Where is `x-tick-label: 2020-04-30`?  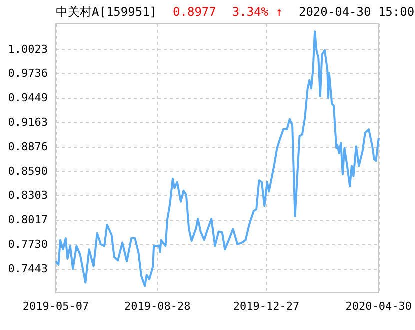
x-tick-label: 2020-04-30 is located at coordinates (379, 306).